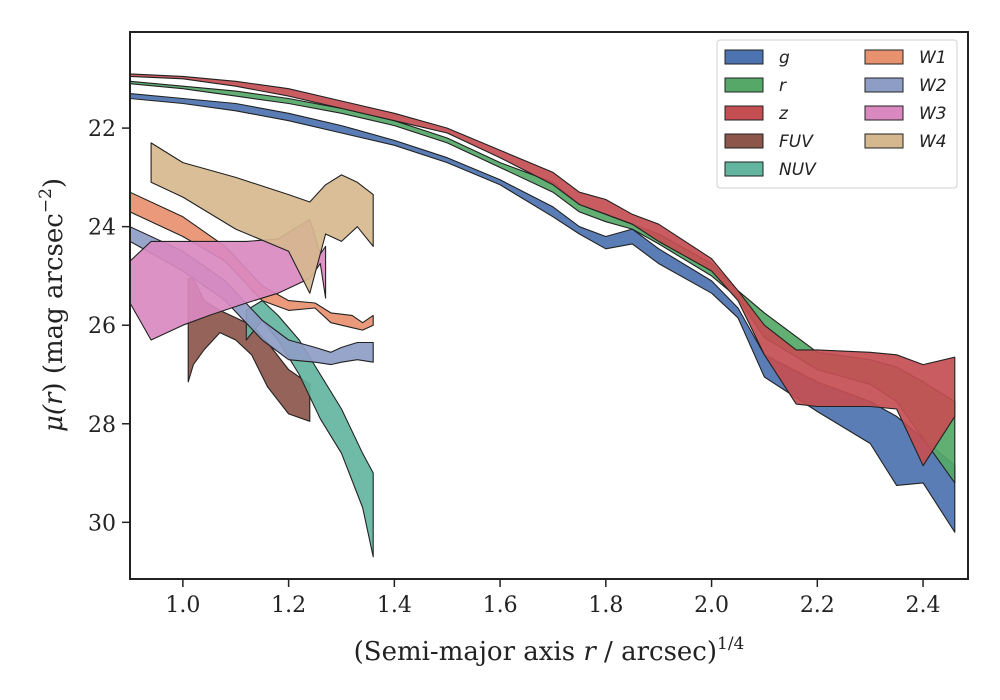 This screenshot has width=1000, height=700. I want to click on legend-label-w1: W1, so click(933, 58).